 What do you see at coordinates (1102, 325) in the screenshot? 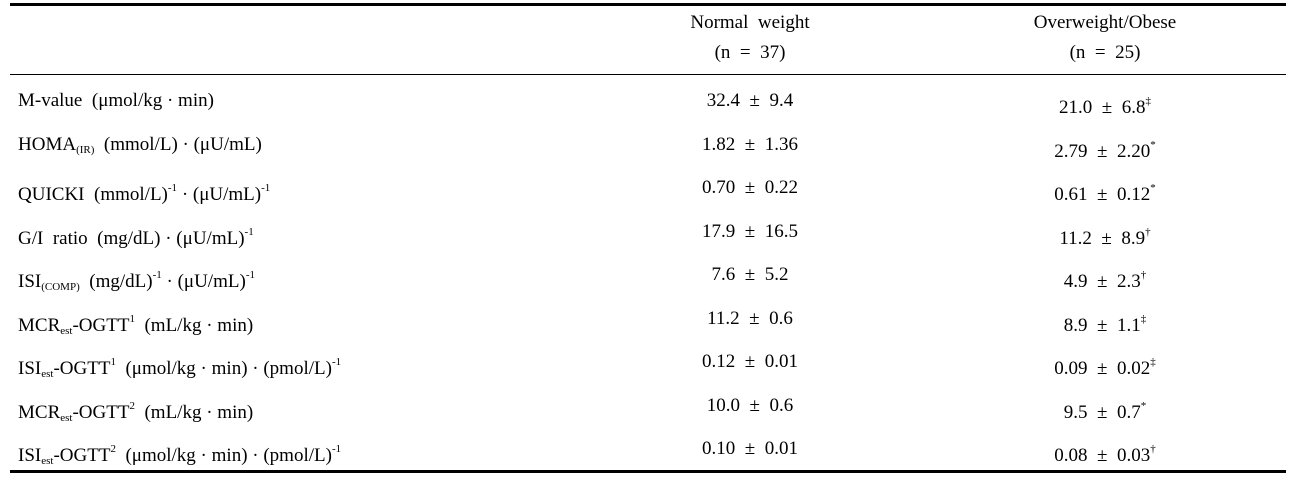
I see `overweight-obese-value: 8.9 ± 1.1` at bounding box center [1102, 325].